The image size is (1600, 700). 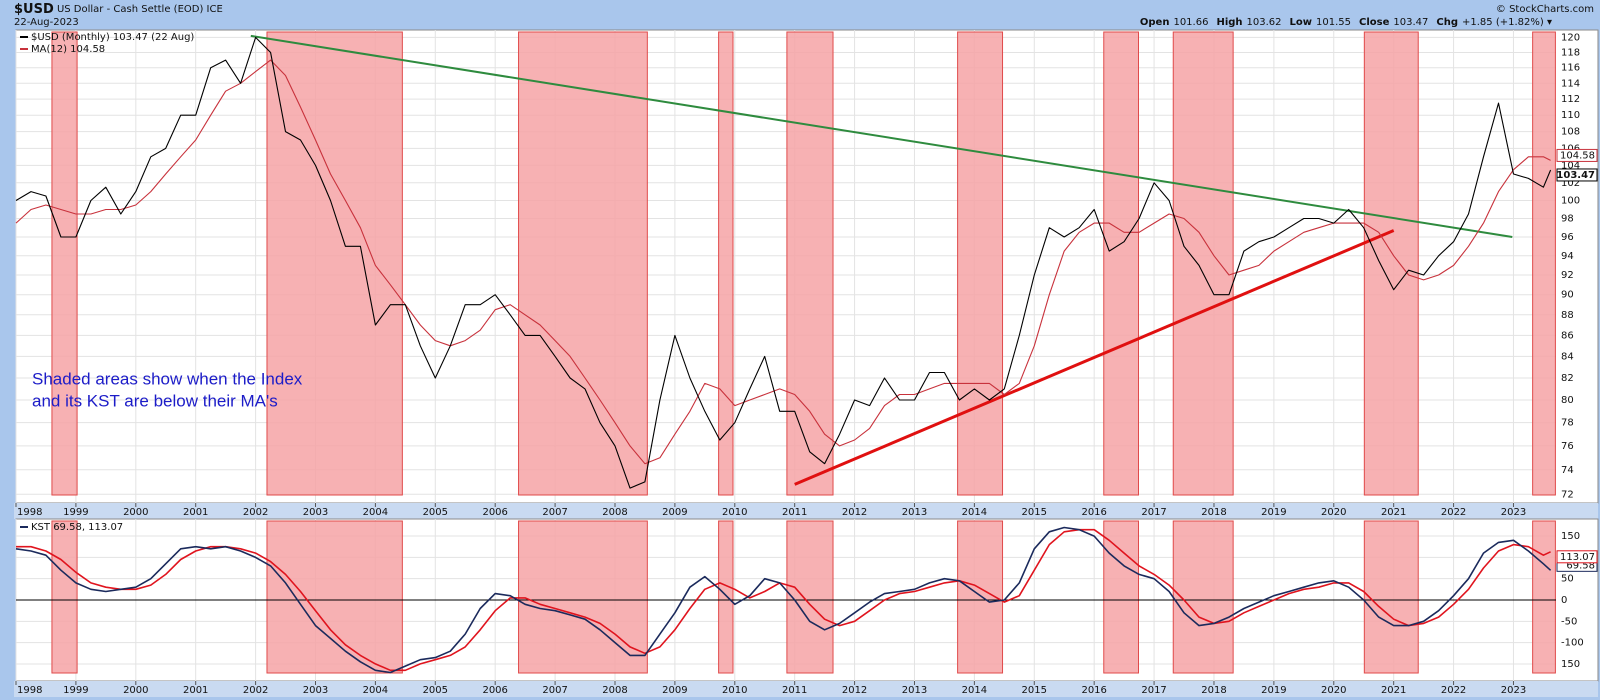 I want to click on x-tick-label: 2011, so click(x=794, y=690).